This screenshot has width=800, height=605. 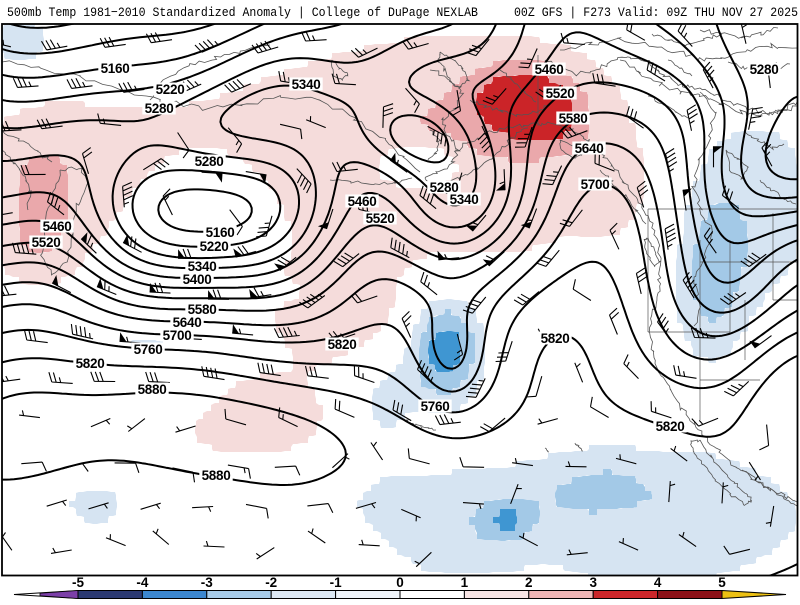 What do you see at coordinates (400, 582) in the screenshot?
I see `svg-text: 0` at bounding box center [400, 582].